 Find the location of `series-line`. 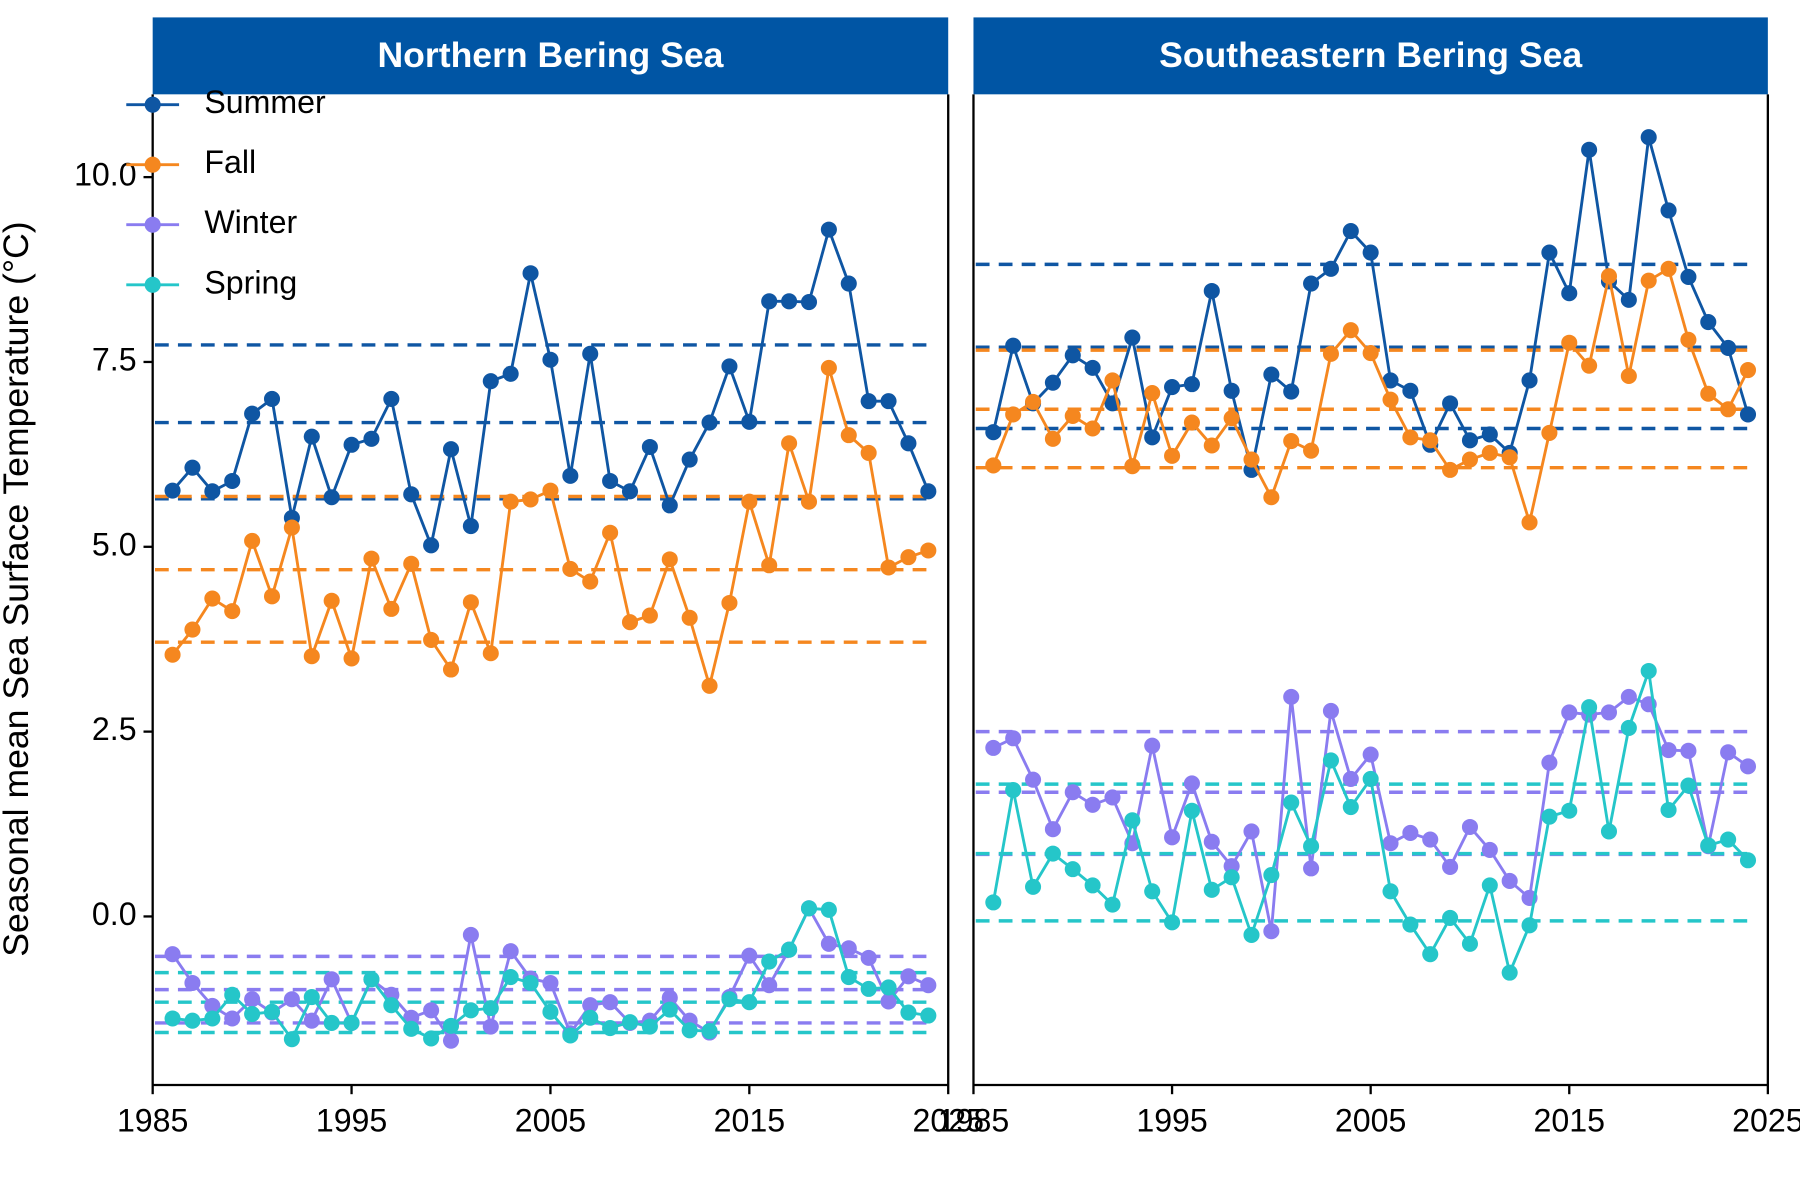

series-line is located at coordinates (550, 975).